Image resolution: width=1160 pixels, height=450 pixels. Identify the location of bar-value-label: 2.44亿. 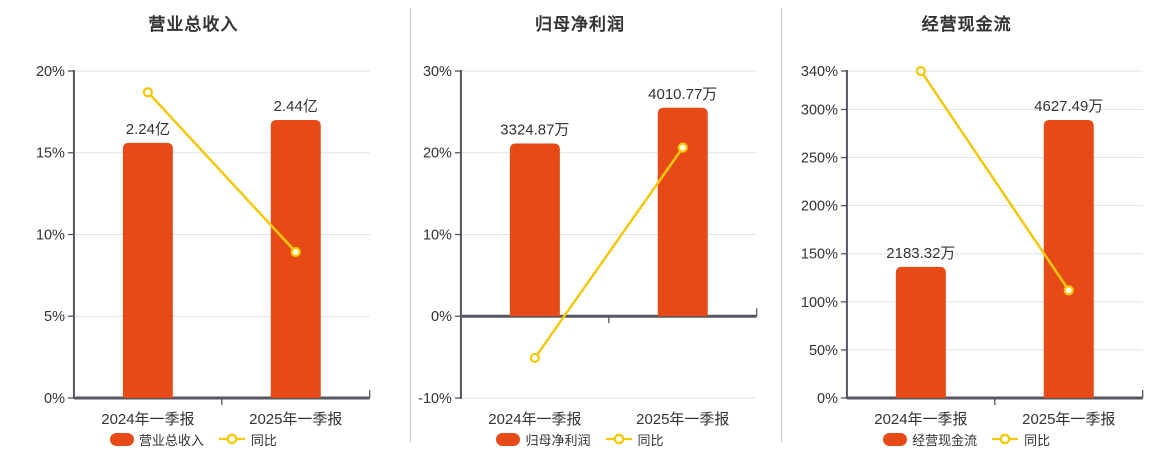
(296, 106).